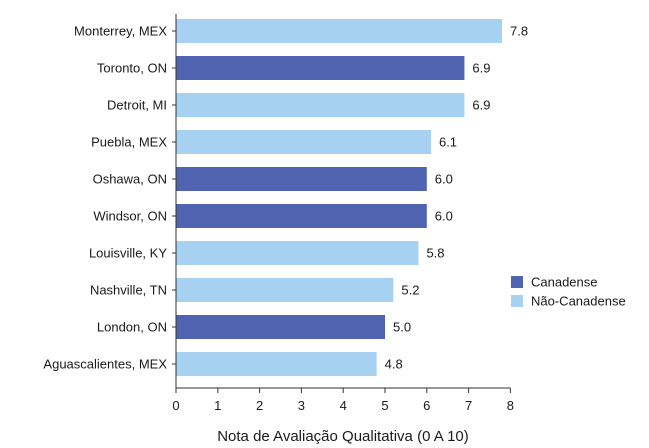 The height and width of the screenshot is (448, 649). I want to click on data-label: 6.1, so click(448, 142).